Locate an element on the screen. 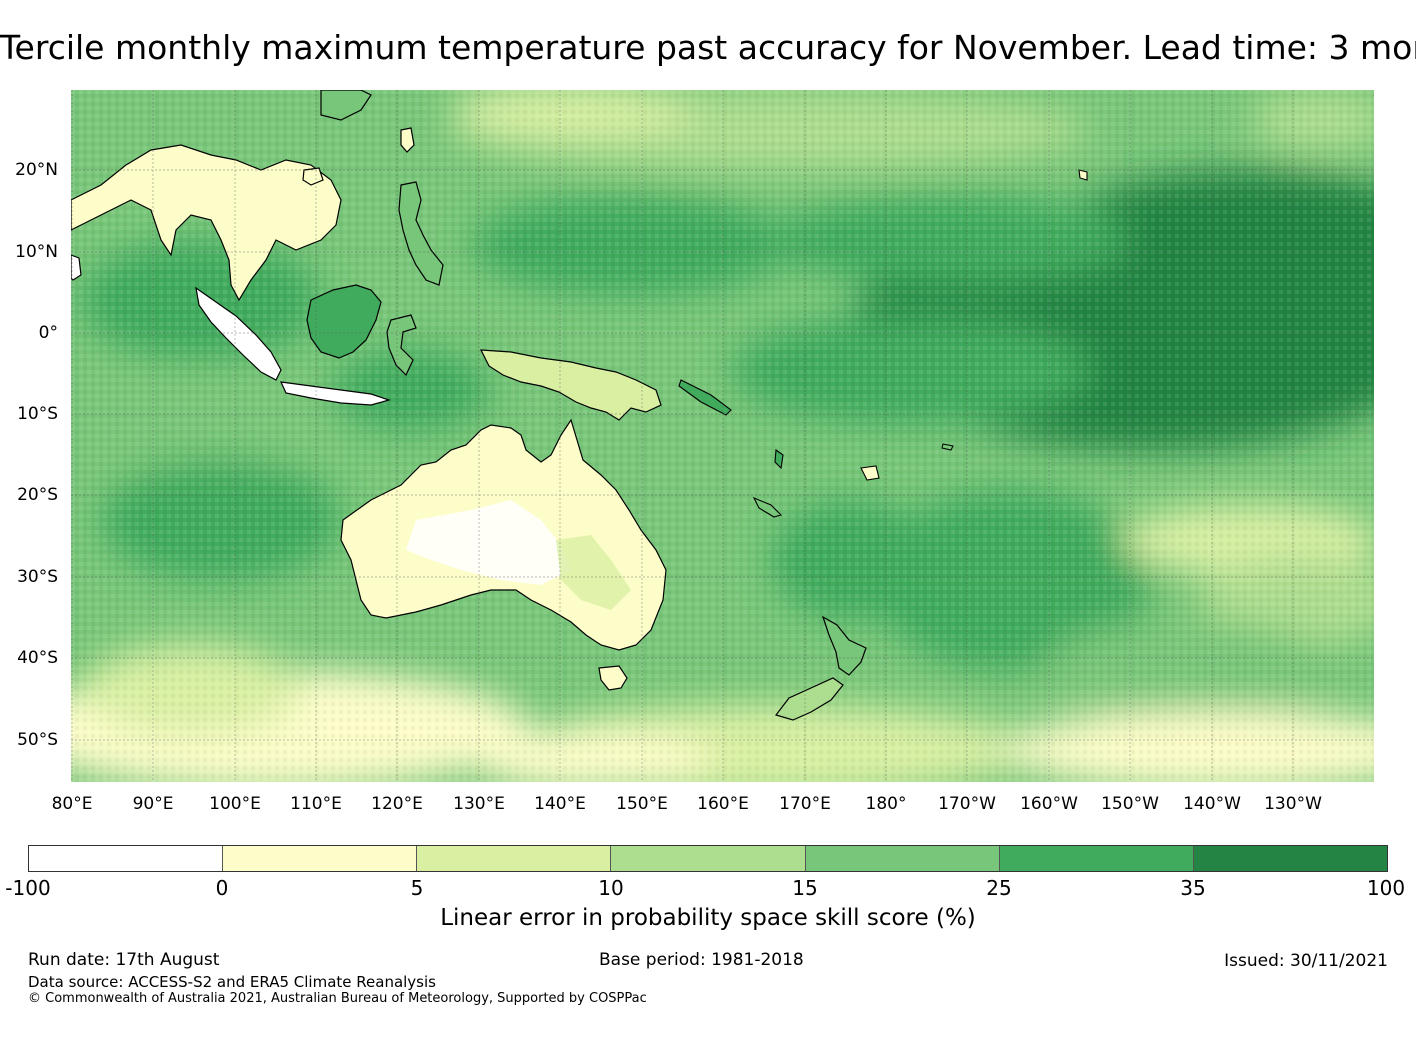  lat-label-30s: 30°S is located at coordinates (37, 577).